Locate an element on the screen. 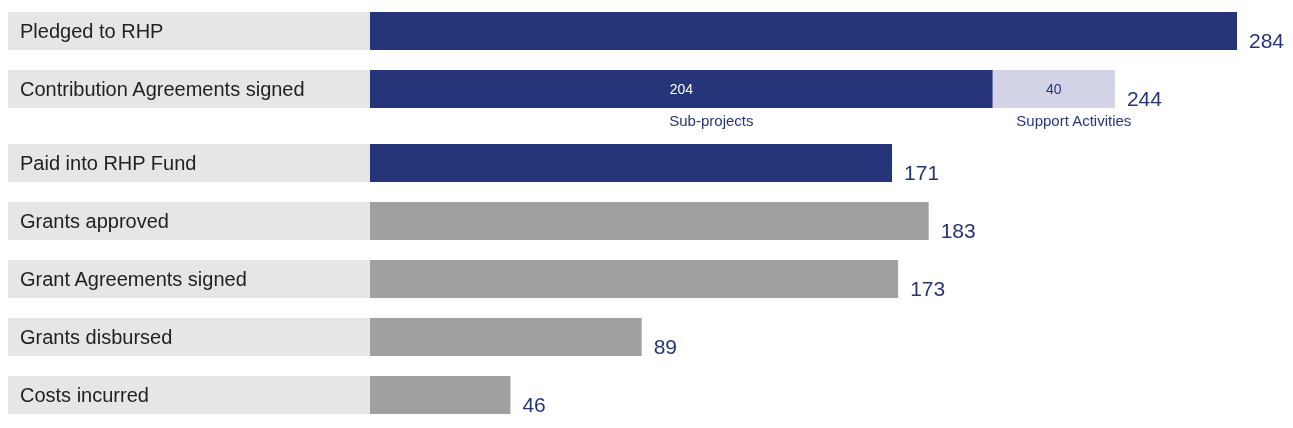 The height and width of the screenshot is (428, 1293). total-label: 183 is located at coordinates (958, 230).